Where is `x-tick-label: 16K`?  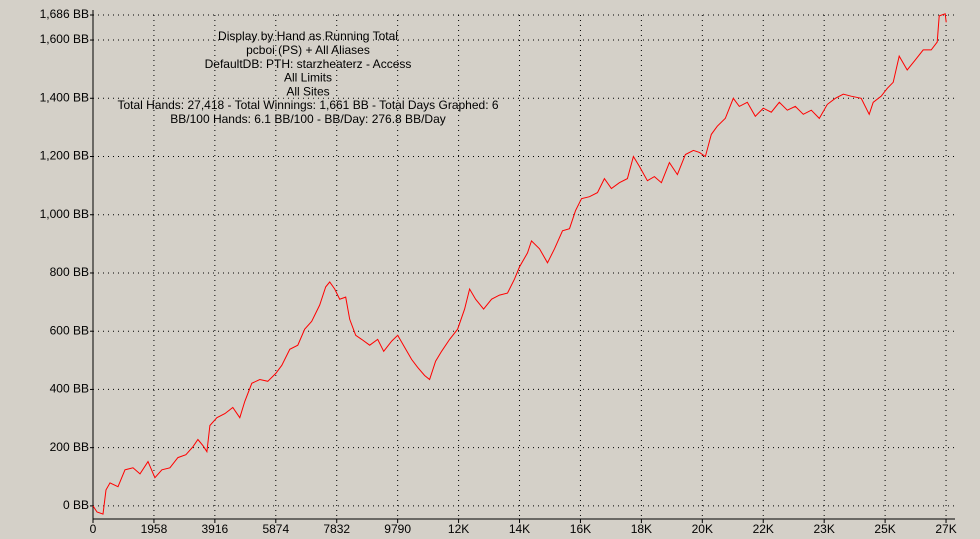
x-tick-label: 16K is located at coordinates (580, 529).